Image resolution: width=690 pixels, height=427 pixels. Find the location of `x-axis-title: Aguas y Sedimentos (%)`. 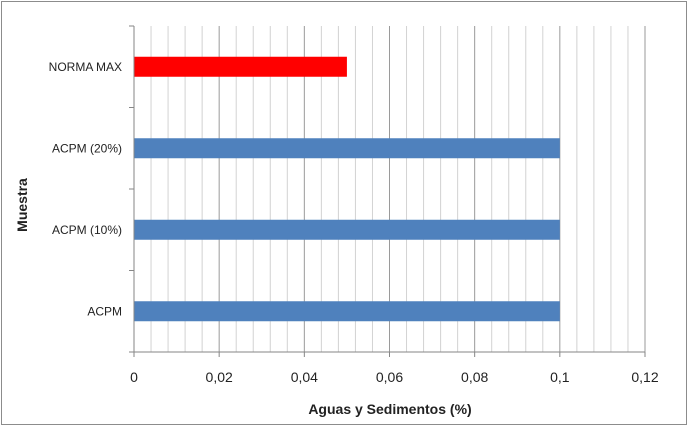

x-axis-title: Aguas y Sedimentos (%) is located at coordinates (389, 409).